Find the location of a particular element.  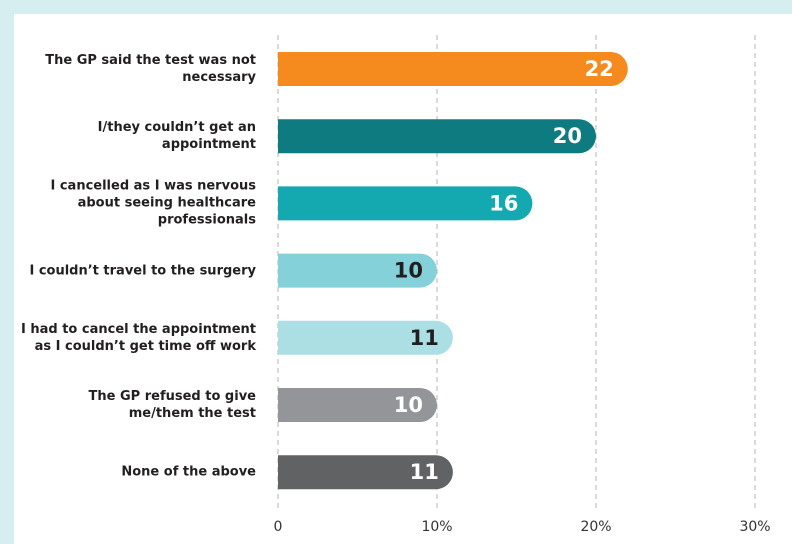

x-tick-label: 10% is located at coordinates (436, 527).